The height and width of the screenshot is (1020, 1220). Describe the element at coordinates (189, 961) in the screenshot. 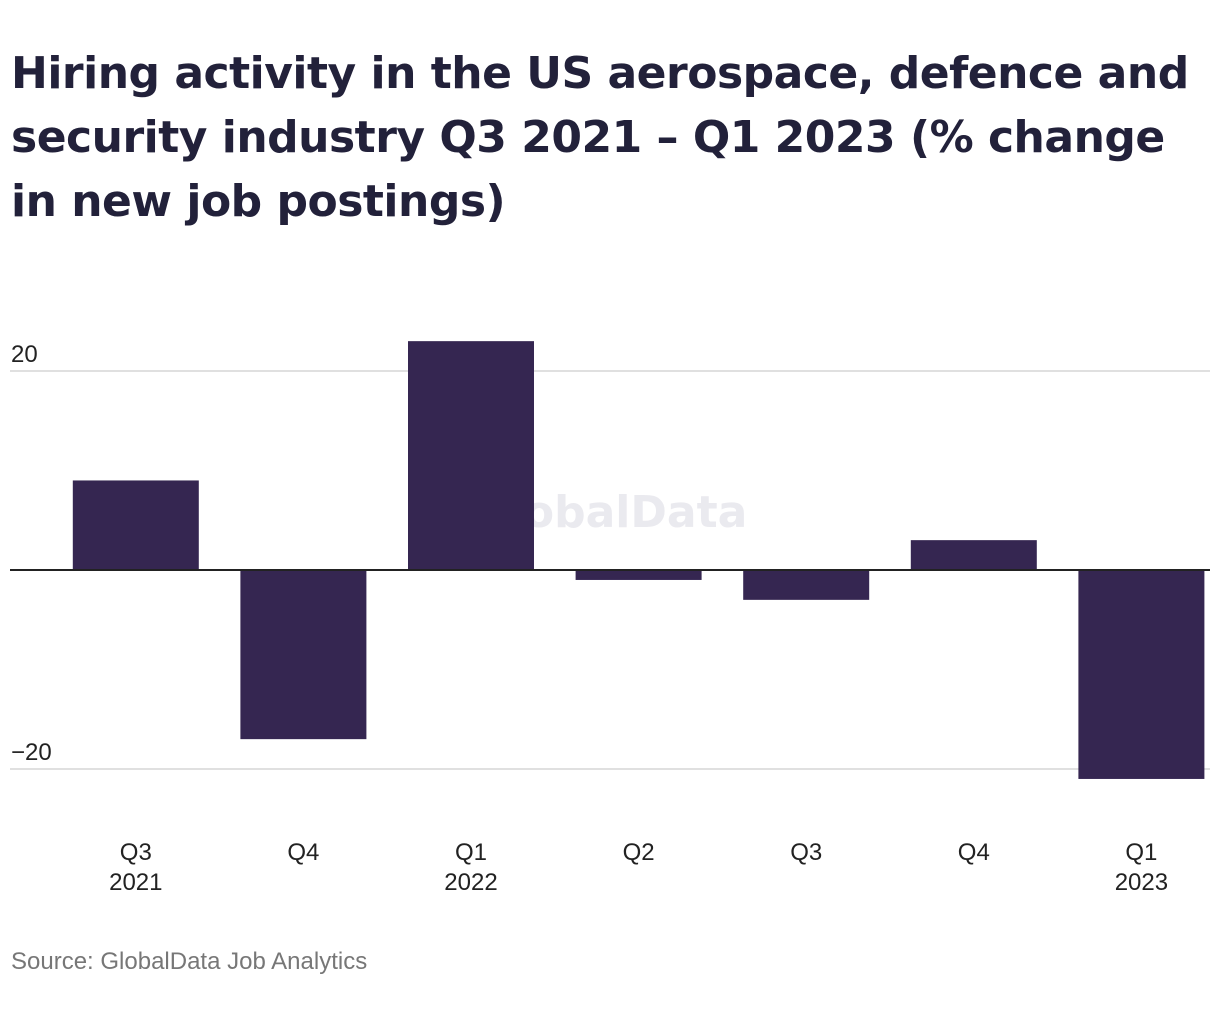

I see `source-note: Source: GlobalData Job Analytics` at that location.